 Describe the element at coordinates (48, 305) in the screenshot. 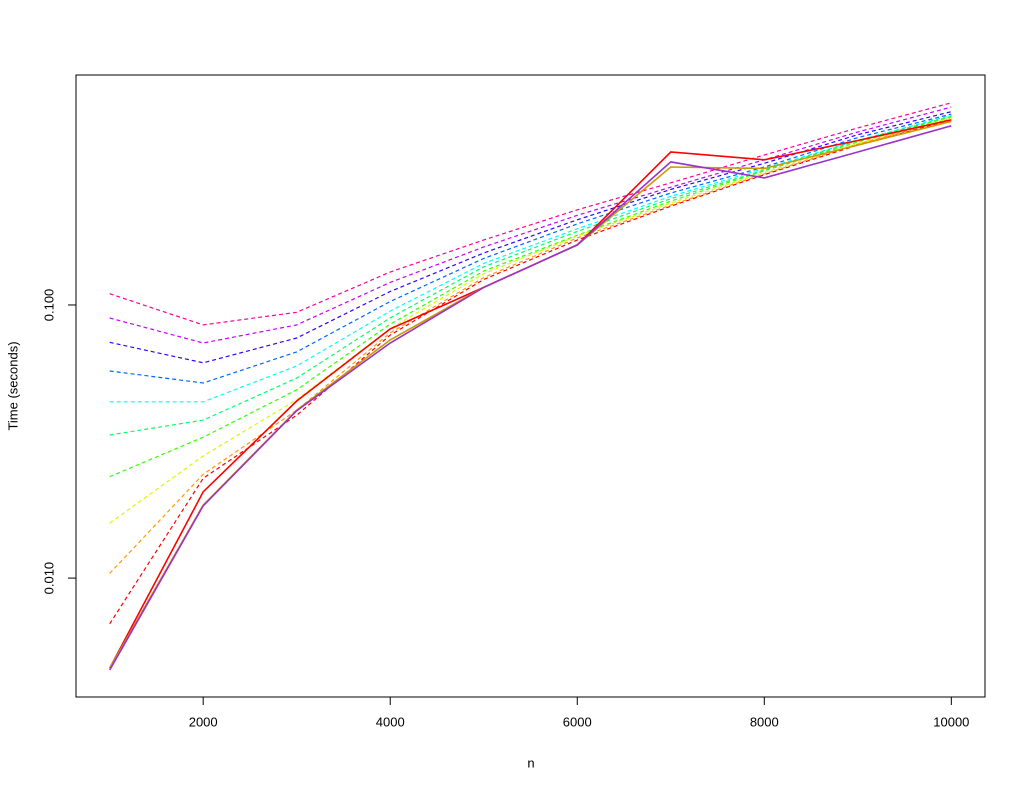

I see `y-tick-label: 0.100` at that location.